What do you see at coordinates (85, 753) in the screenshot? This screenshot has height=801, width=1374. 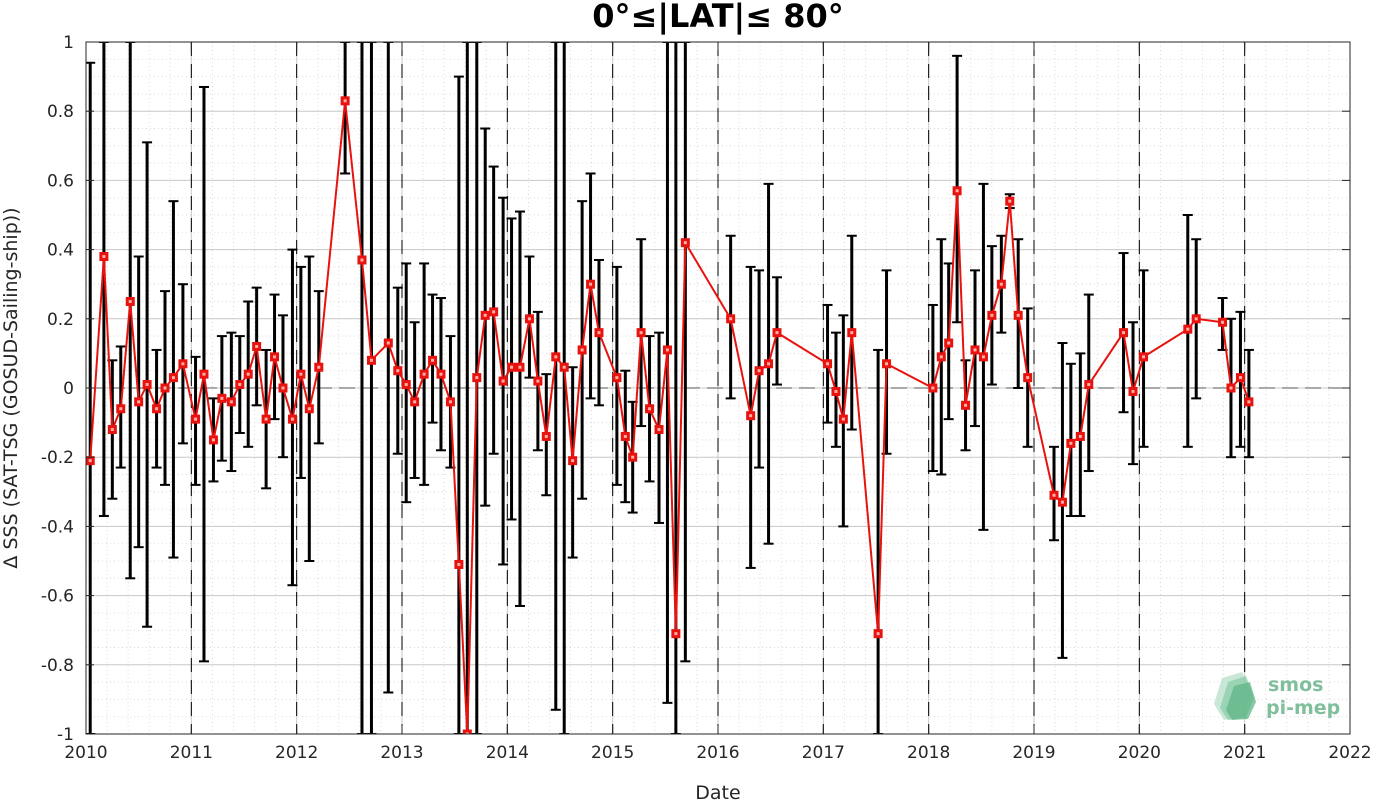 I see `x-tick-label: 2010` at bounding box center [85, 753].